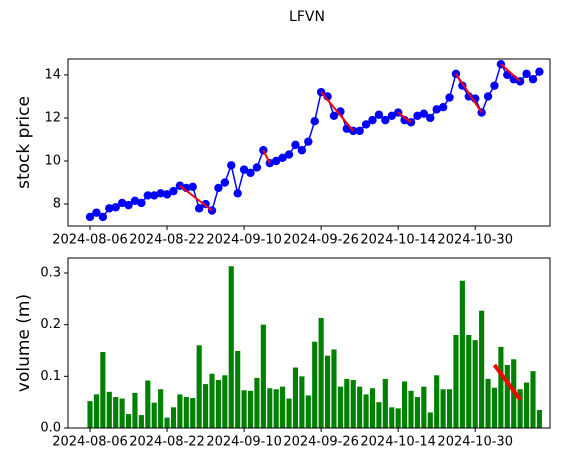 The width and height of the screenshot is (572, 461). I want to click on y-tick-label: 0.0, so click(50, 428).